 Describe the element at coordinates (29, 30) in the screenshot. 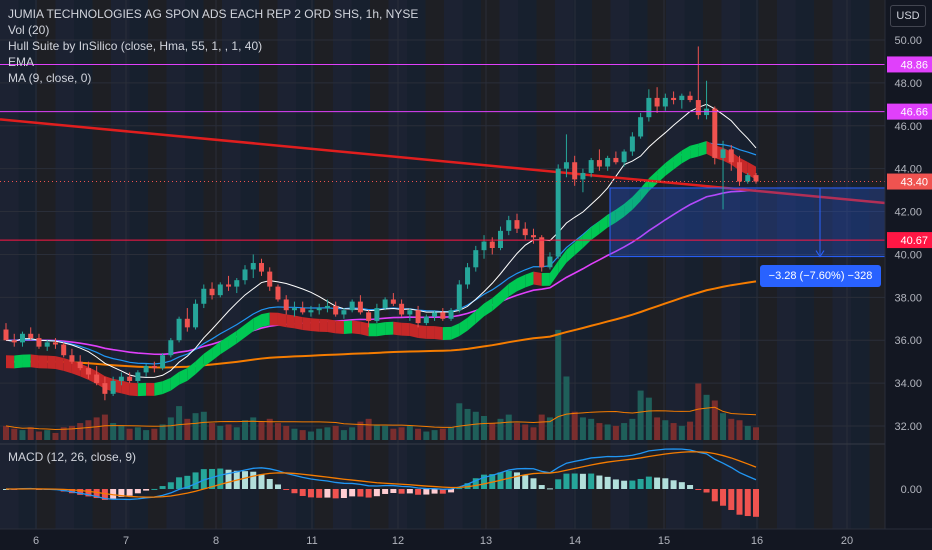

I see `legend-vol: Vol (20)` at that location.